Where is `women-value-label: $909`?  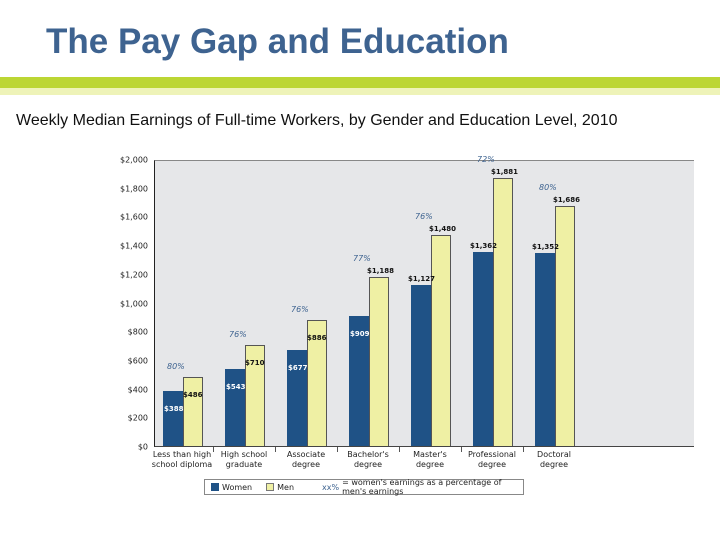 women-value-label: $909 is located at coordinates (360, 334).